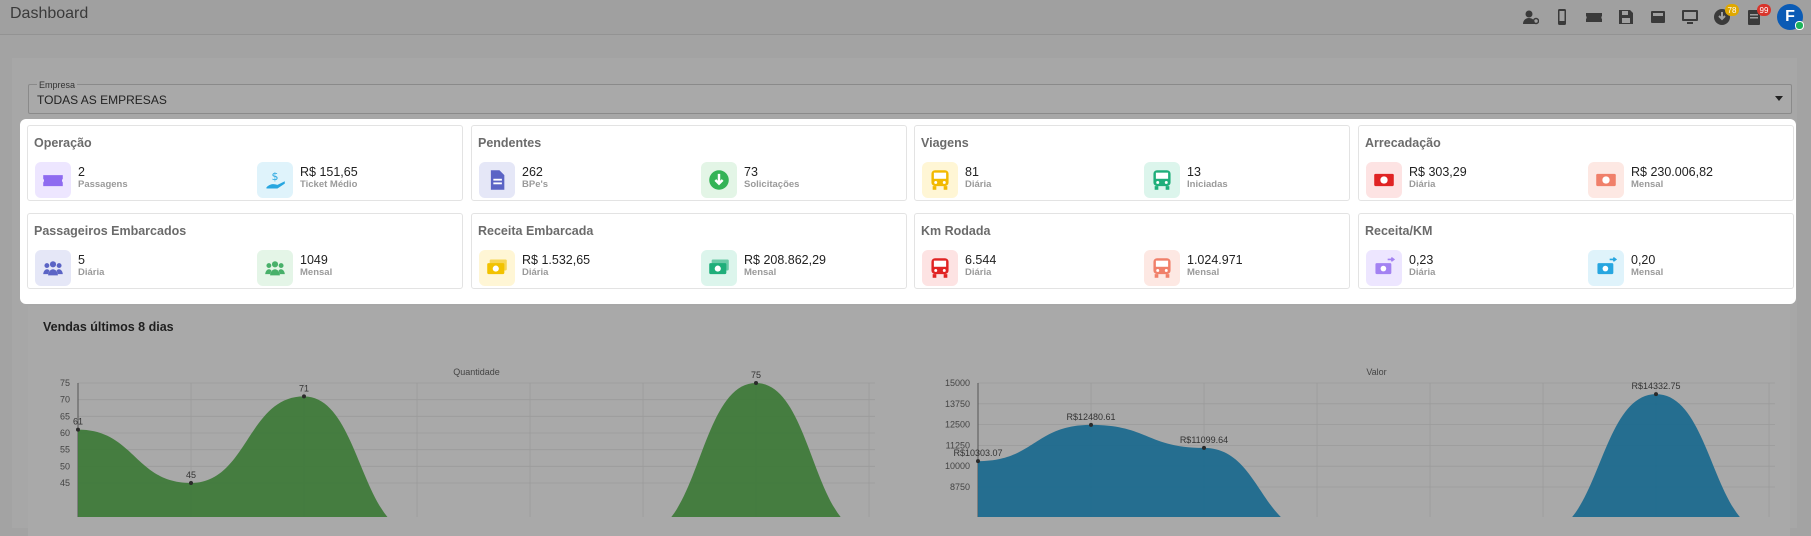 The height and width of the screenshot is (536, 1811). I want to click on data-label: 75, so click(756, 375).